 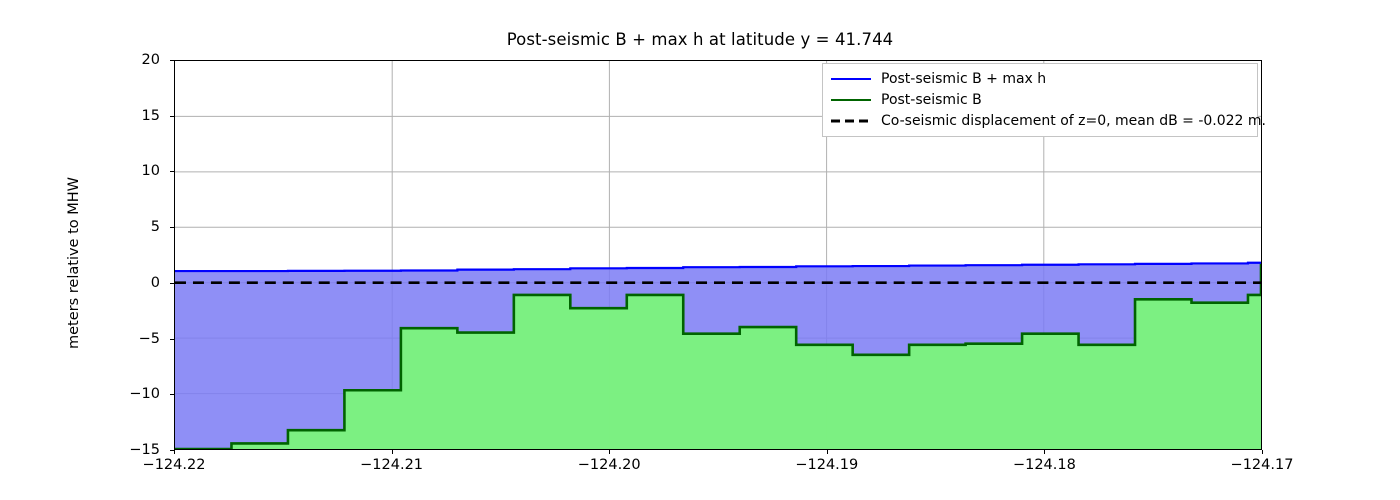 What do you see at coordinates (150, 115) in the screenshot?
I see `y-axis-tick-label: 15` at bounding box center [150, 115].